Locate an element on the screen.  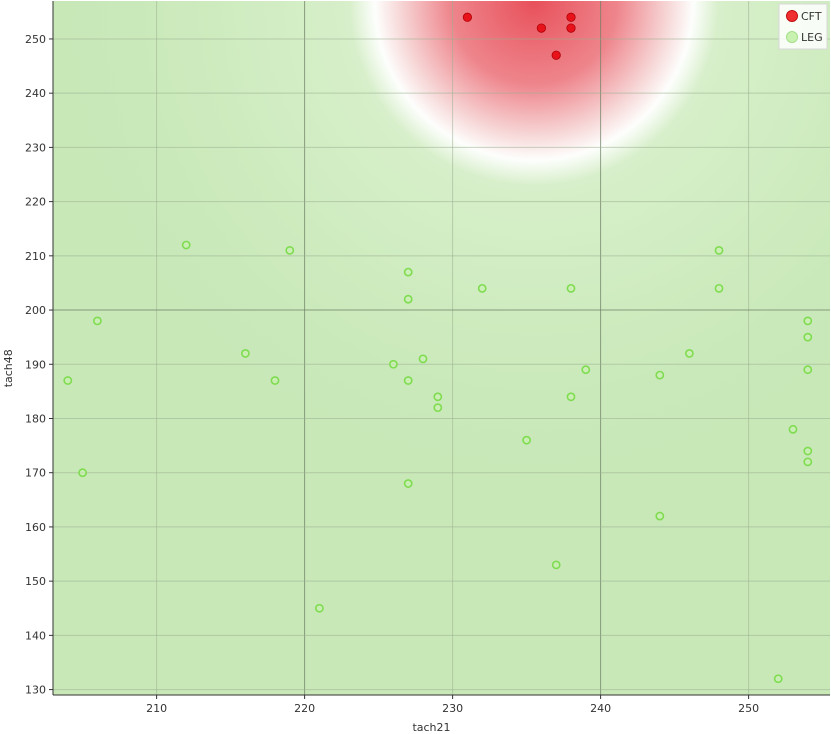
x-tick-label: 240 is located at coordinates (600, 708).